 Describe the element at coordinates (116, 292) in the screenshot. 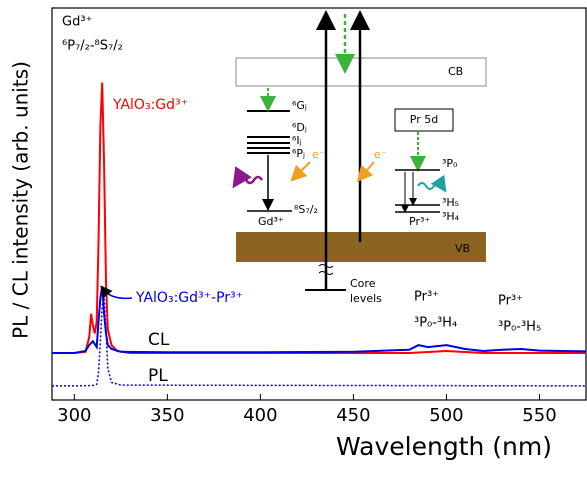

I see `pointer` at that location.